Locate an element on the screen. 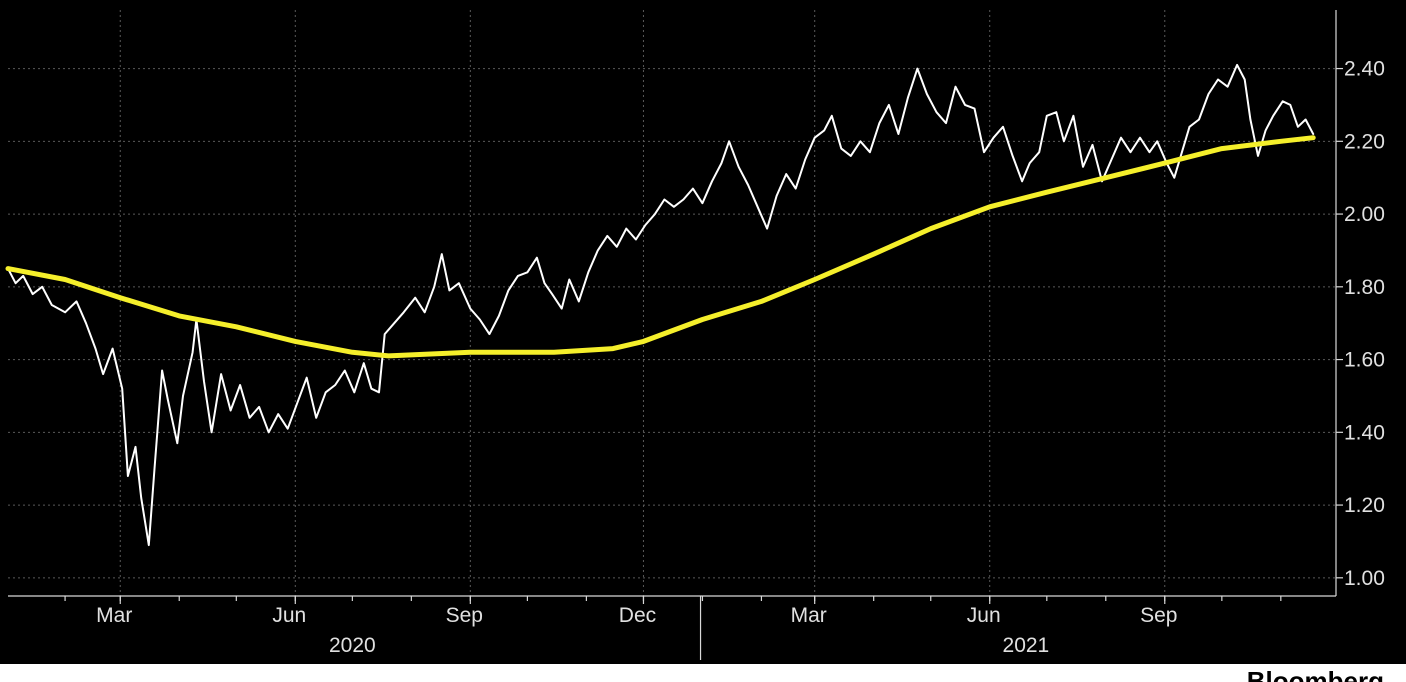  bloomberg-watermark: Bloomberg is located at coordinates (1315, 674).